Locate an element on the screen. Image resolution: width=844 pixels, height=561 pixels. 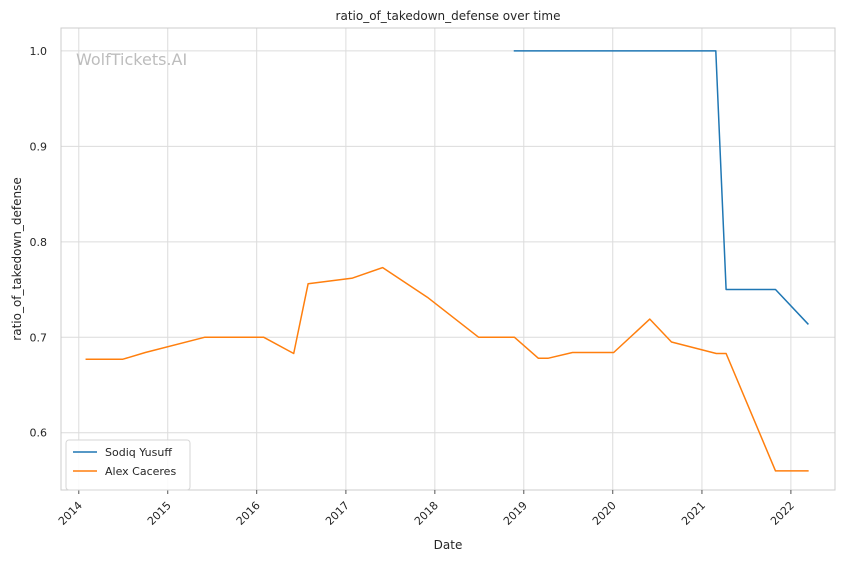
y-tick-label: 0.6 is located at coordinates (39, 433).